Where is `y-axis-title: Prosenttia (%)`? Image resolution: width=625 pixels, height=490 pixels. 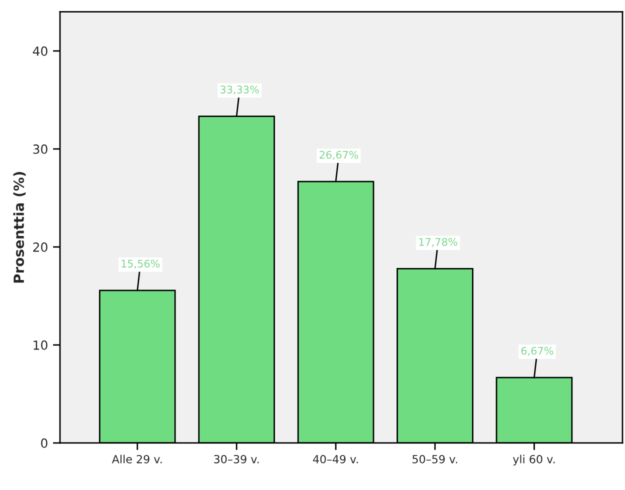 y-axis-title: Prosenttia (%) is located at coordinates (19, 227).